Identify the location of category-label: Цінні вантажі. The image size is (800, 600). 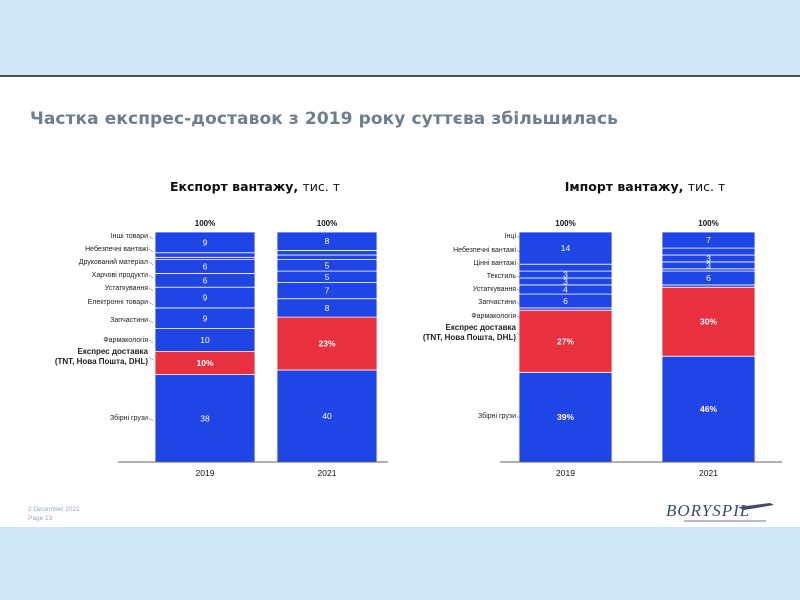
(494, 263).